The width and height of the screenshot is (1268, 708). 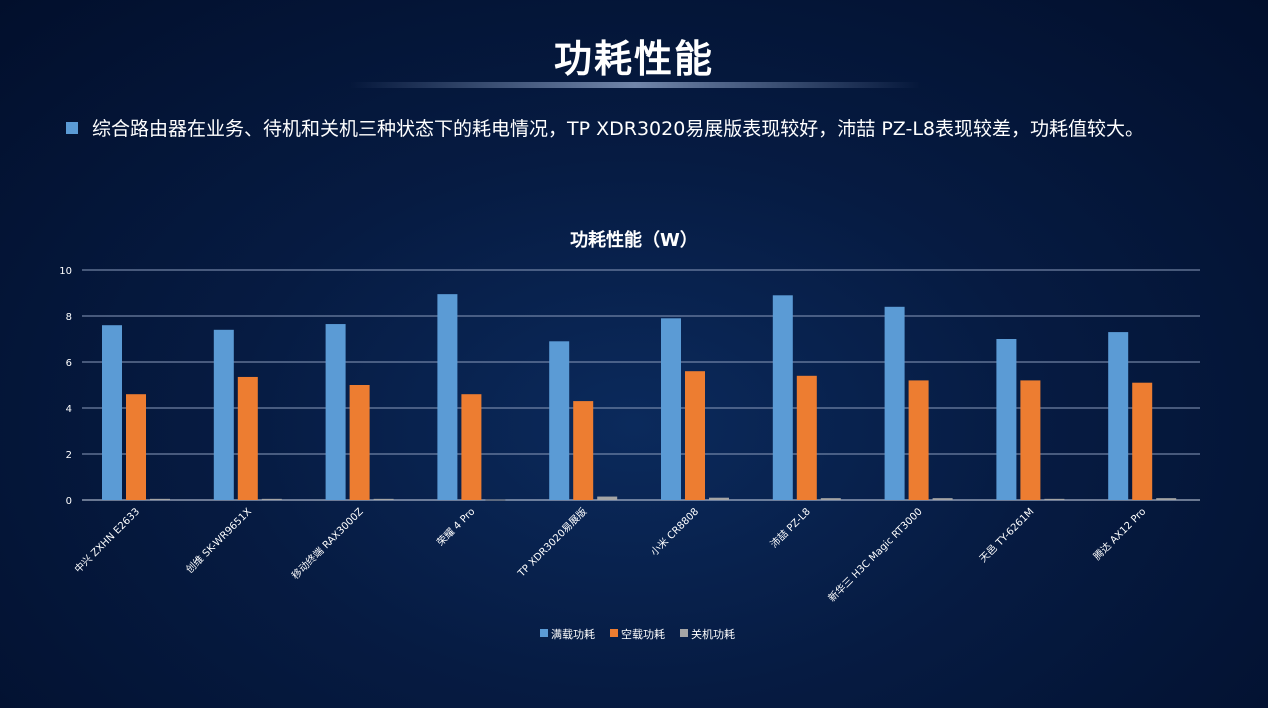 I want to click on x-tick-label: 小米 CR8808, so click(x=674, y=531).